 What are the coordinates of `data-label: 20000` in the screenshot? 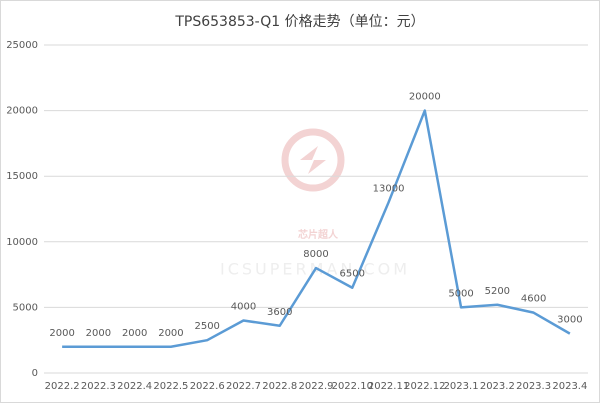 It's located at (425, 97).